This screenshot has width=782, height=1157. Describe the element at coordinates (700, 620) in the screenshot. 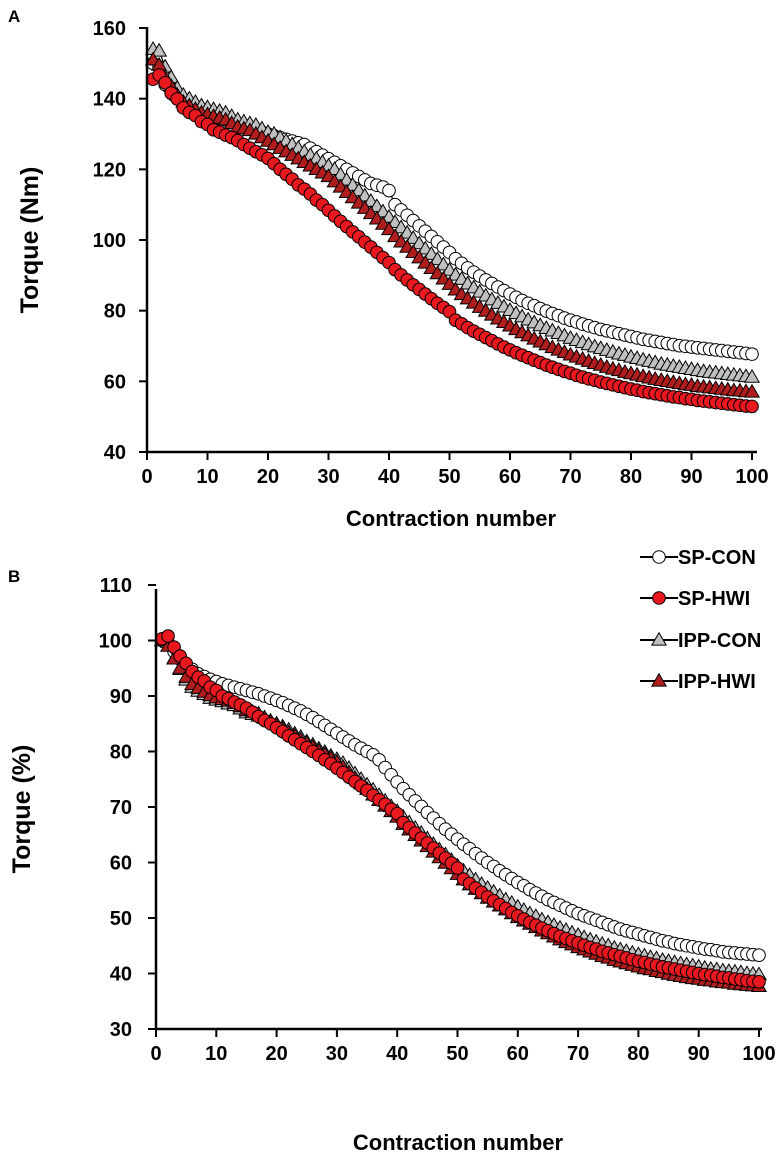

I see `legend: SP-CON SP-HWI IPP-CON IPP-HWI` at that location.